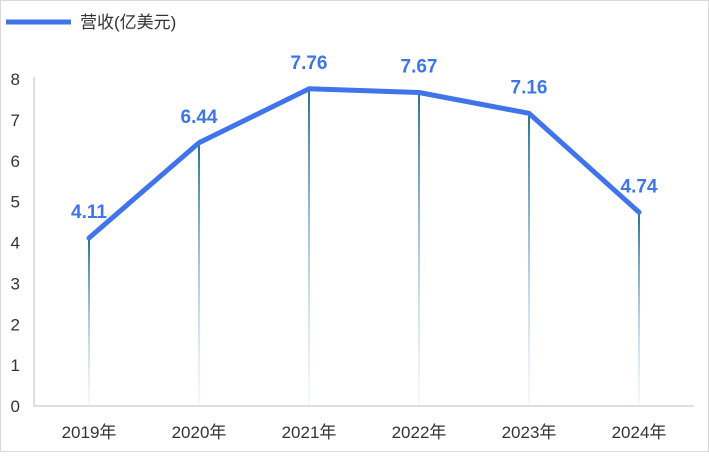 The image size is (709, 465). What do you see at coordinates (639, 432) in the screenshot?
I see `x-tick-label: 2024年` at bounding box center [639, 432].